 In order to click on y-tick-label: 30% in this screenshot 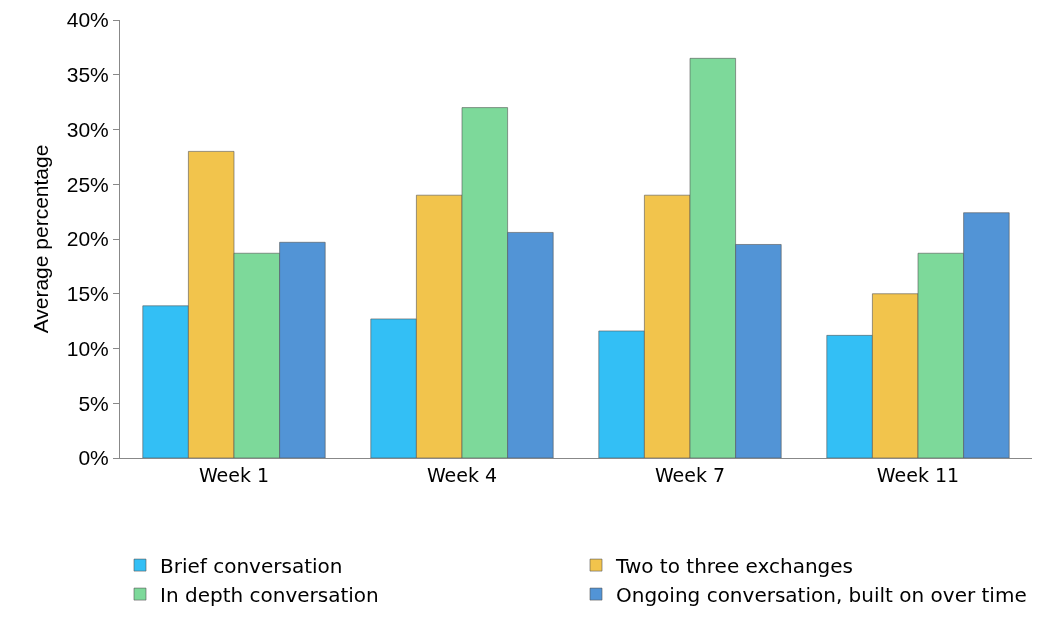, I will do `click(87, 129)`.